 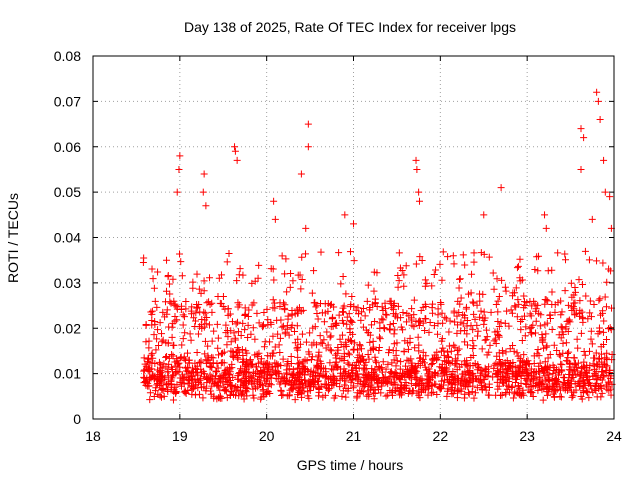 What do you see at coordinates (67, 101) in the screenshot?
I see `y-tick-label: 0.07` at bounding box center [67, 101].